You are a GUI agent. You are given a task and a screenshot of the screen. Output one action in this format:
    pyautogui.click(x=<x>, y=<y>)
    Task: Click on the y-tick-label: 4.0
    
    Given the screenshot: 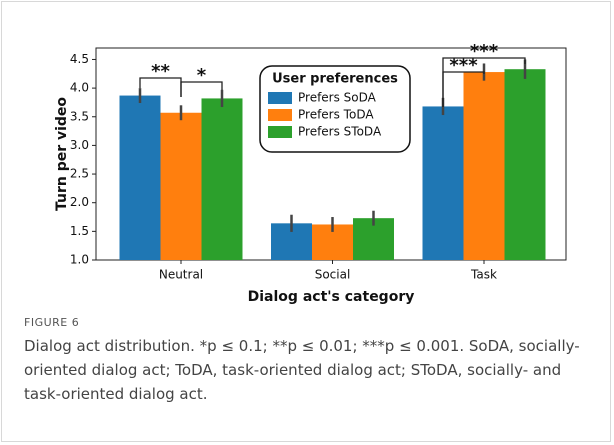 What is the action you would take?
    pyautogui.click(x=79, y=88)
    